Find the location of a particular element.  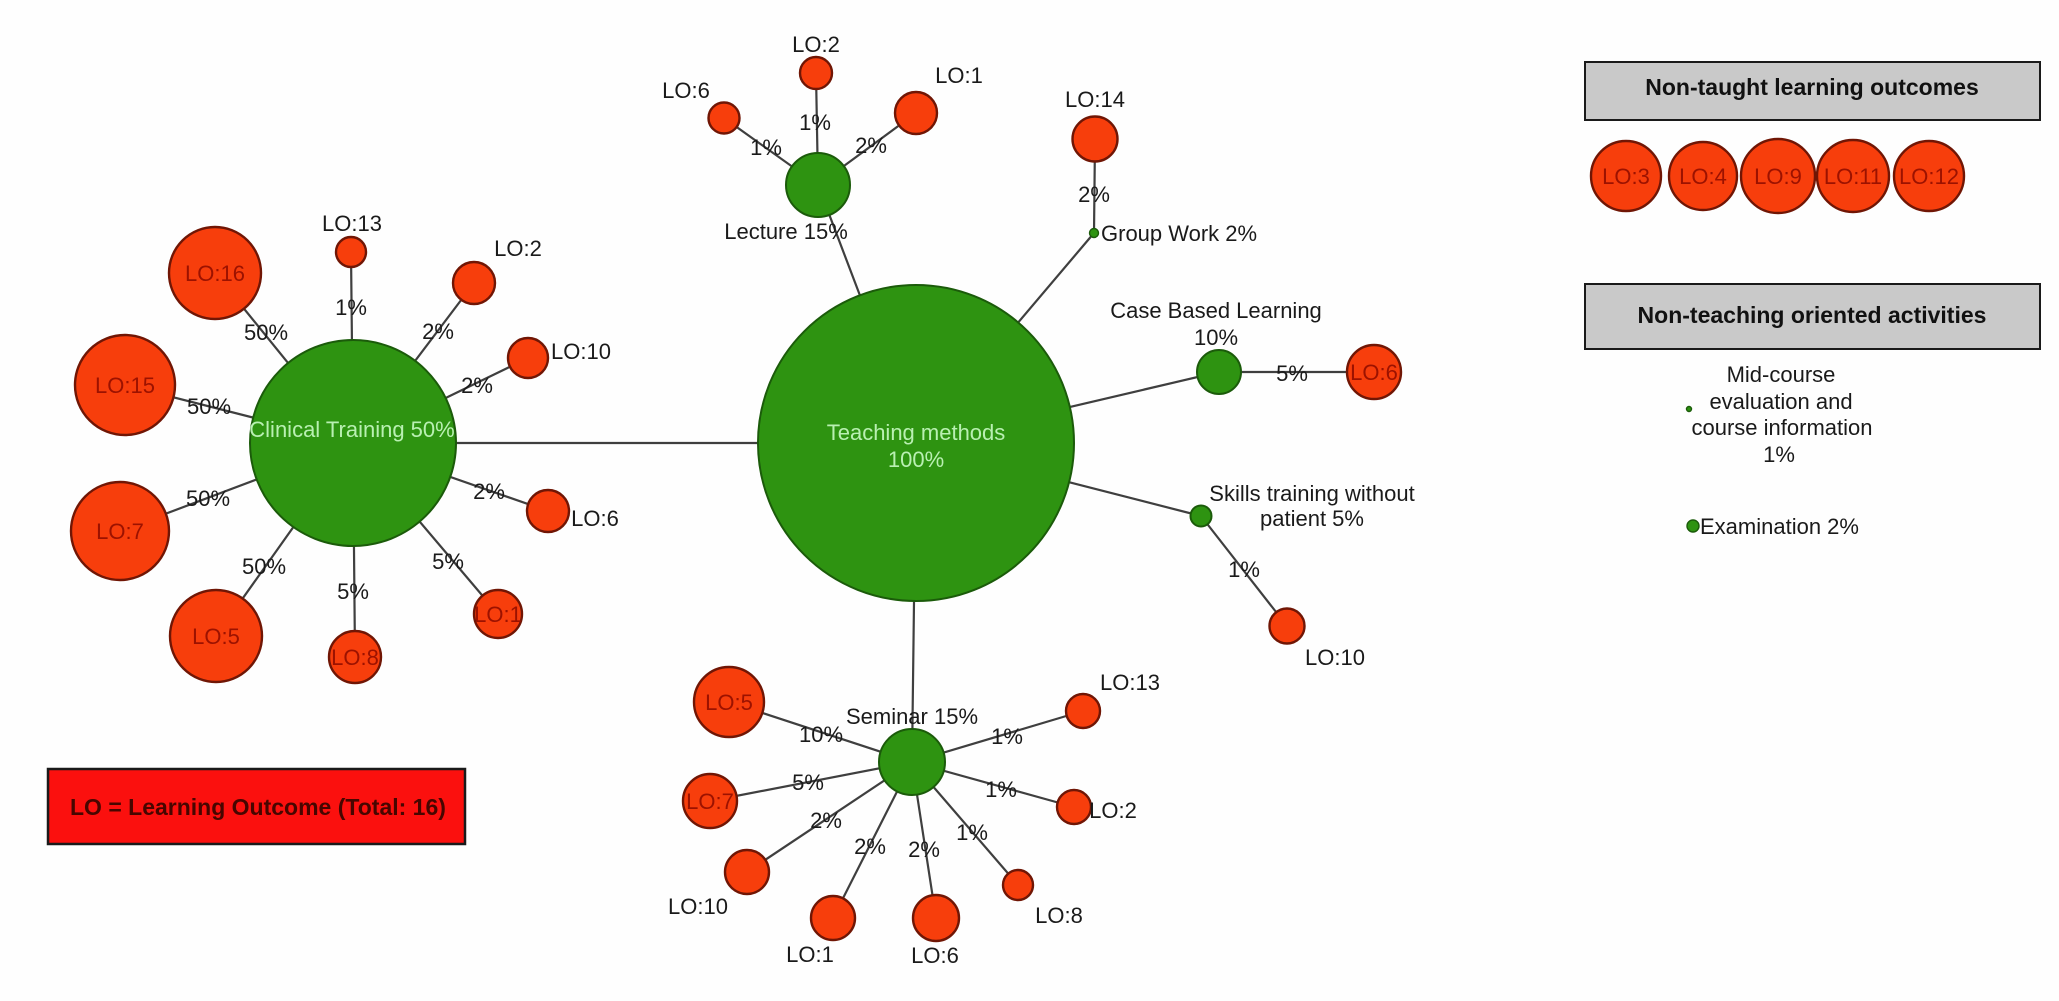

svg-text: Group Work 2% is located at coordinates (1179, 233).